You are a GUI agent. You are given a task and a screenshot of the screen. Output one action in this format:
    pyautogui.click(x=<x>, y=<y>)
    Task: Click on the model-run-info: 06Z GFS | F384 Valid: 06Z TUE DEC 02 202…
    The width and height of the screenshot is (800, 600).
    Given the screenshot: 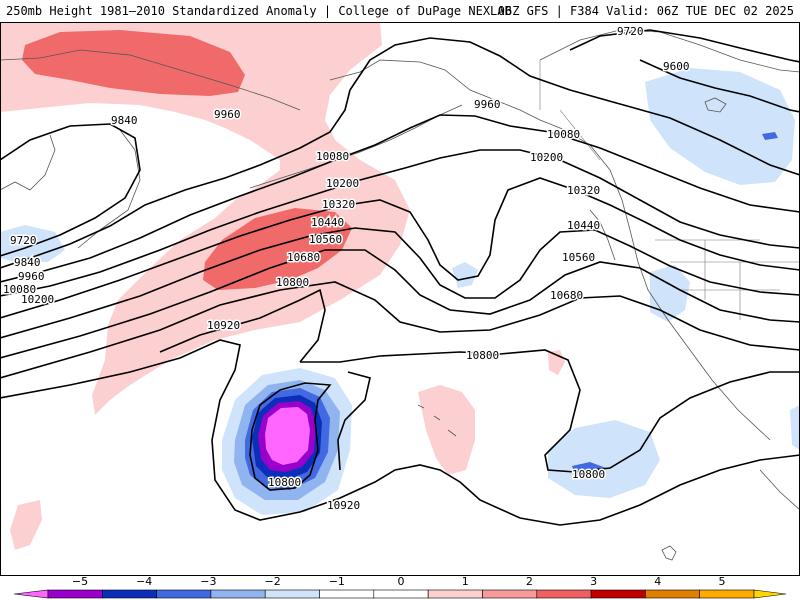 What is the action you would take?
    pyautogui.click(x=645, y=11)
    